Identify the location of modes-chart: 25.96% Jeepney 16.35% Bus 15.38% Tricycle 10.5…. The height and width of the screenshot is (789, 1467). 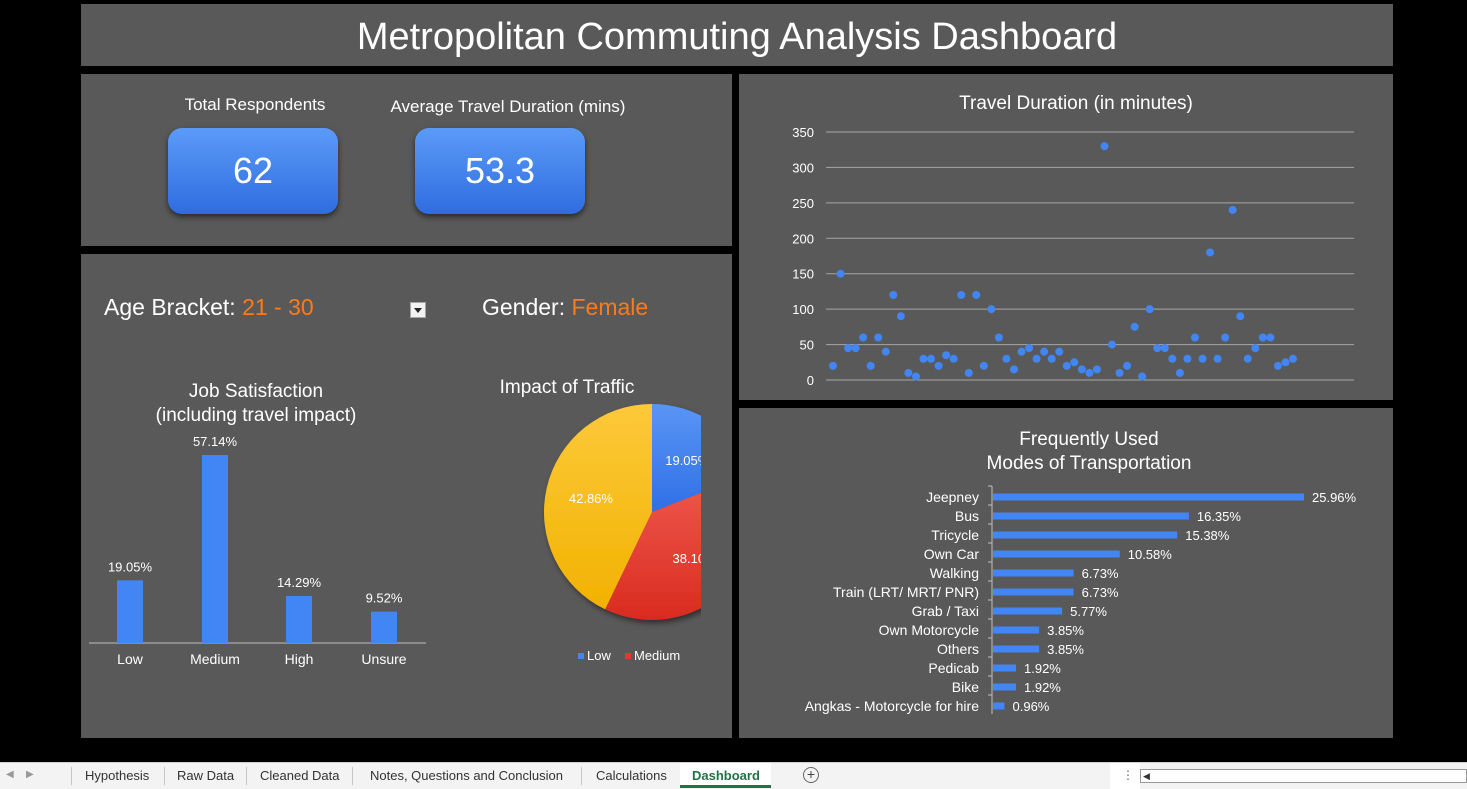
(1081, 599).